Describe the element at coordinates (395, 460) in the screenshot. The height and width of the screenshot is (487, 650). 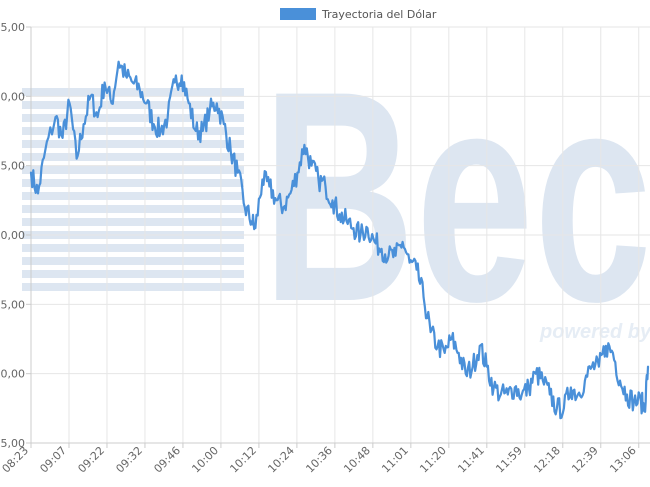
I see `x-tick-label: 11:01` at that location.